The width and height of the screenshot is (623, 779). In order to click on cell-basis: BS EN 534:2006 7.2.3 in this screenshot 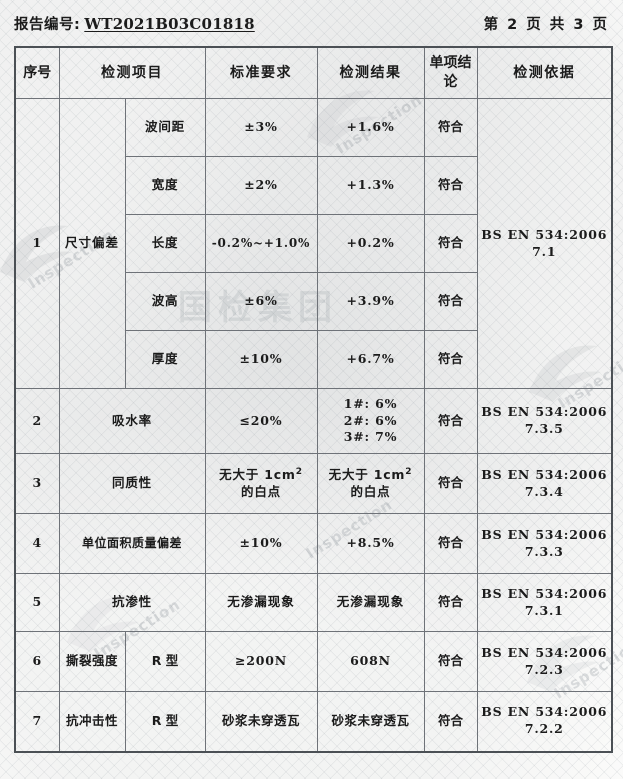, I will do `click(544, 661)`.